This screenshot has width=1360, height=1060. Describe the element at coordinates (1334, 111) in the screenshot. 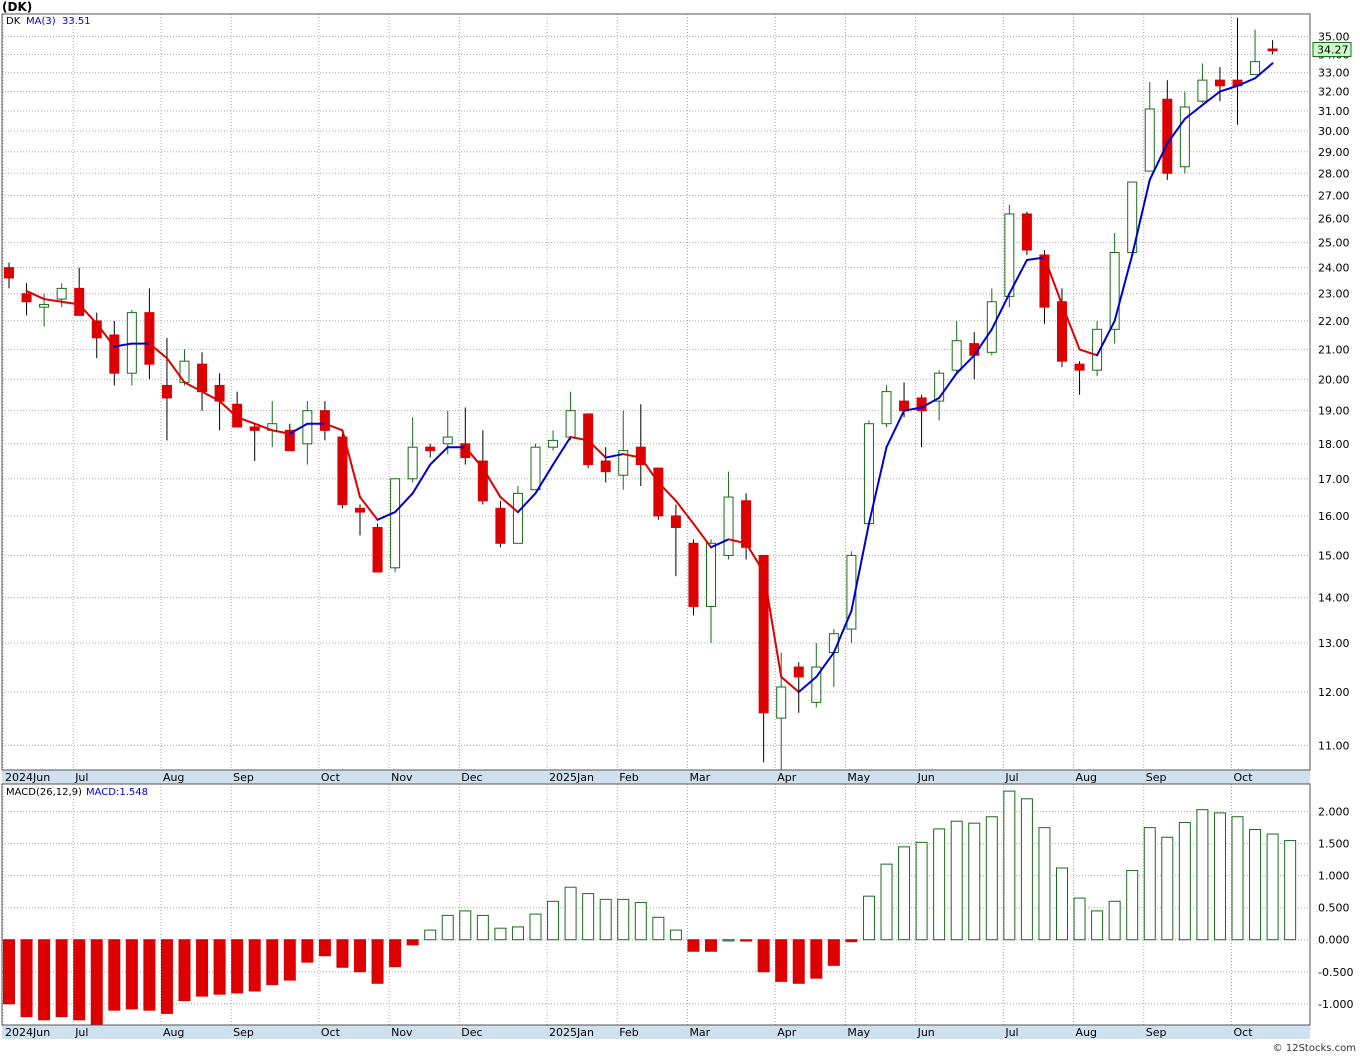

I see `price-y-tick-label: 31.00` at that location.